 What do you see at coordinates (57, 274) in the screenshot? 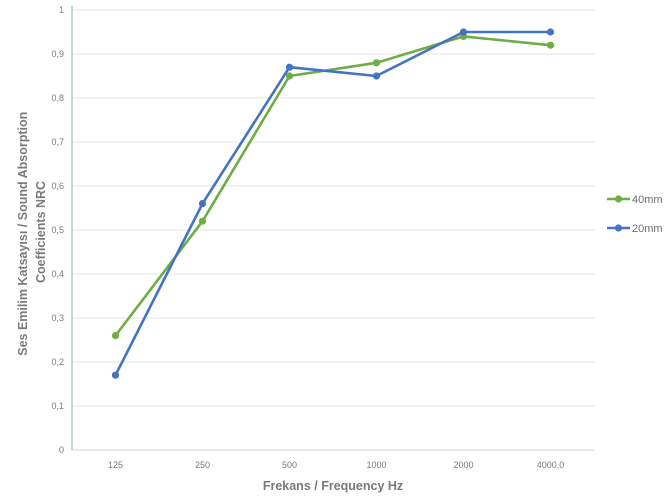
I see `y-tick-label: 0,4` at bounding box center [57, 274].